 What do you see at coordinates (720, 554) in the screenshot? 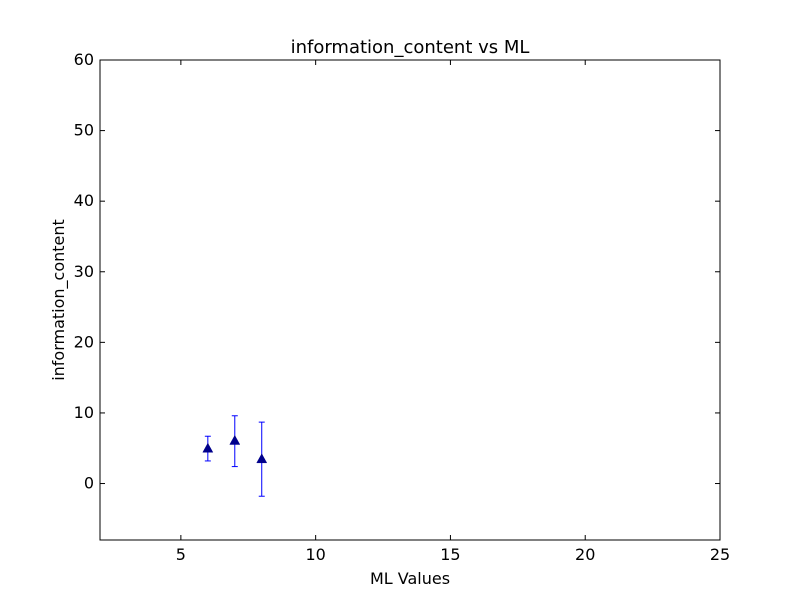
I see `x-tick-label: 25` at bounding box center [720, 554].